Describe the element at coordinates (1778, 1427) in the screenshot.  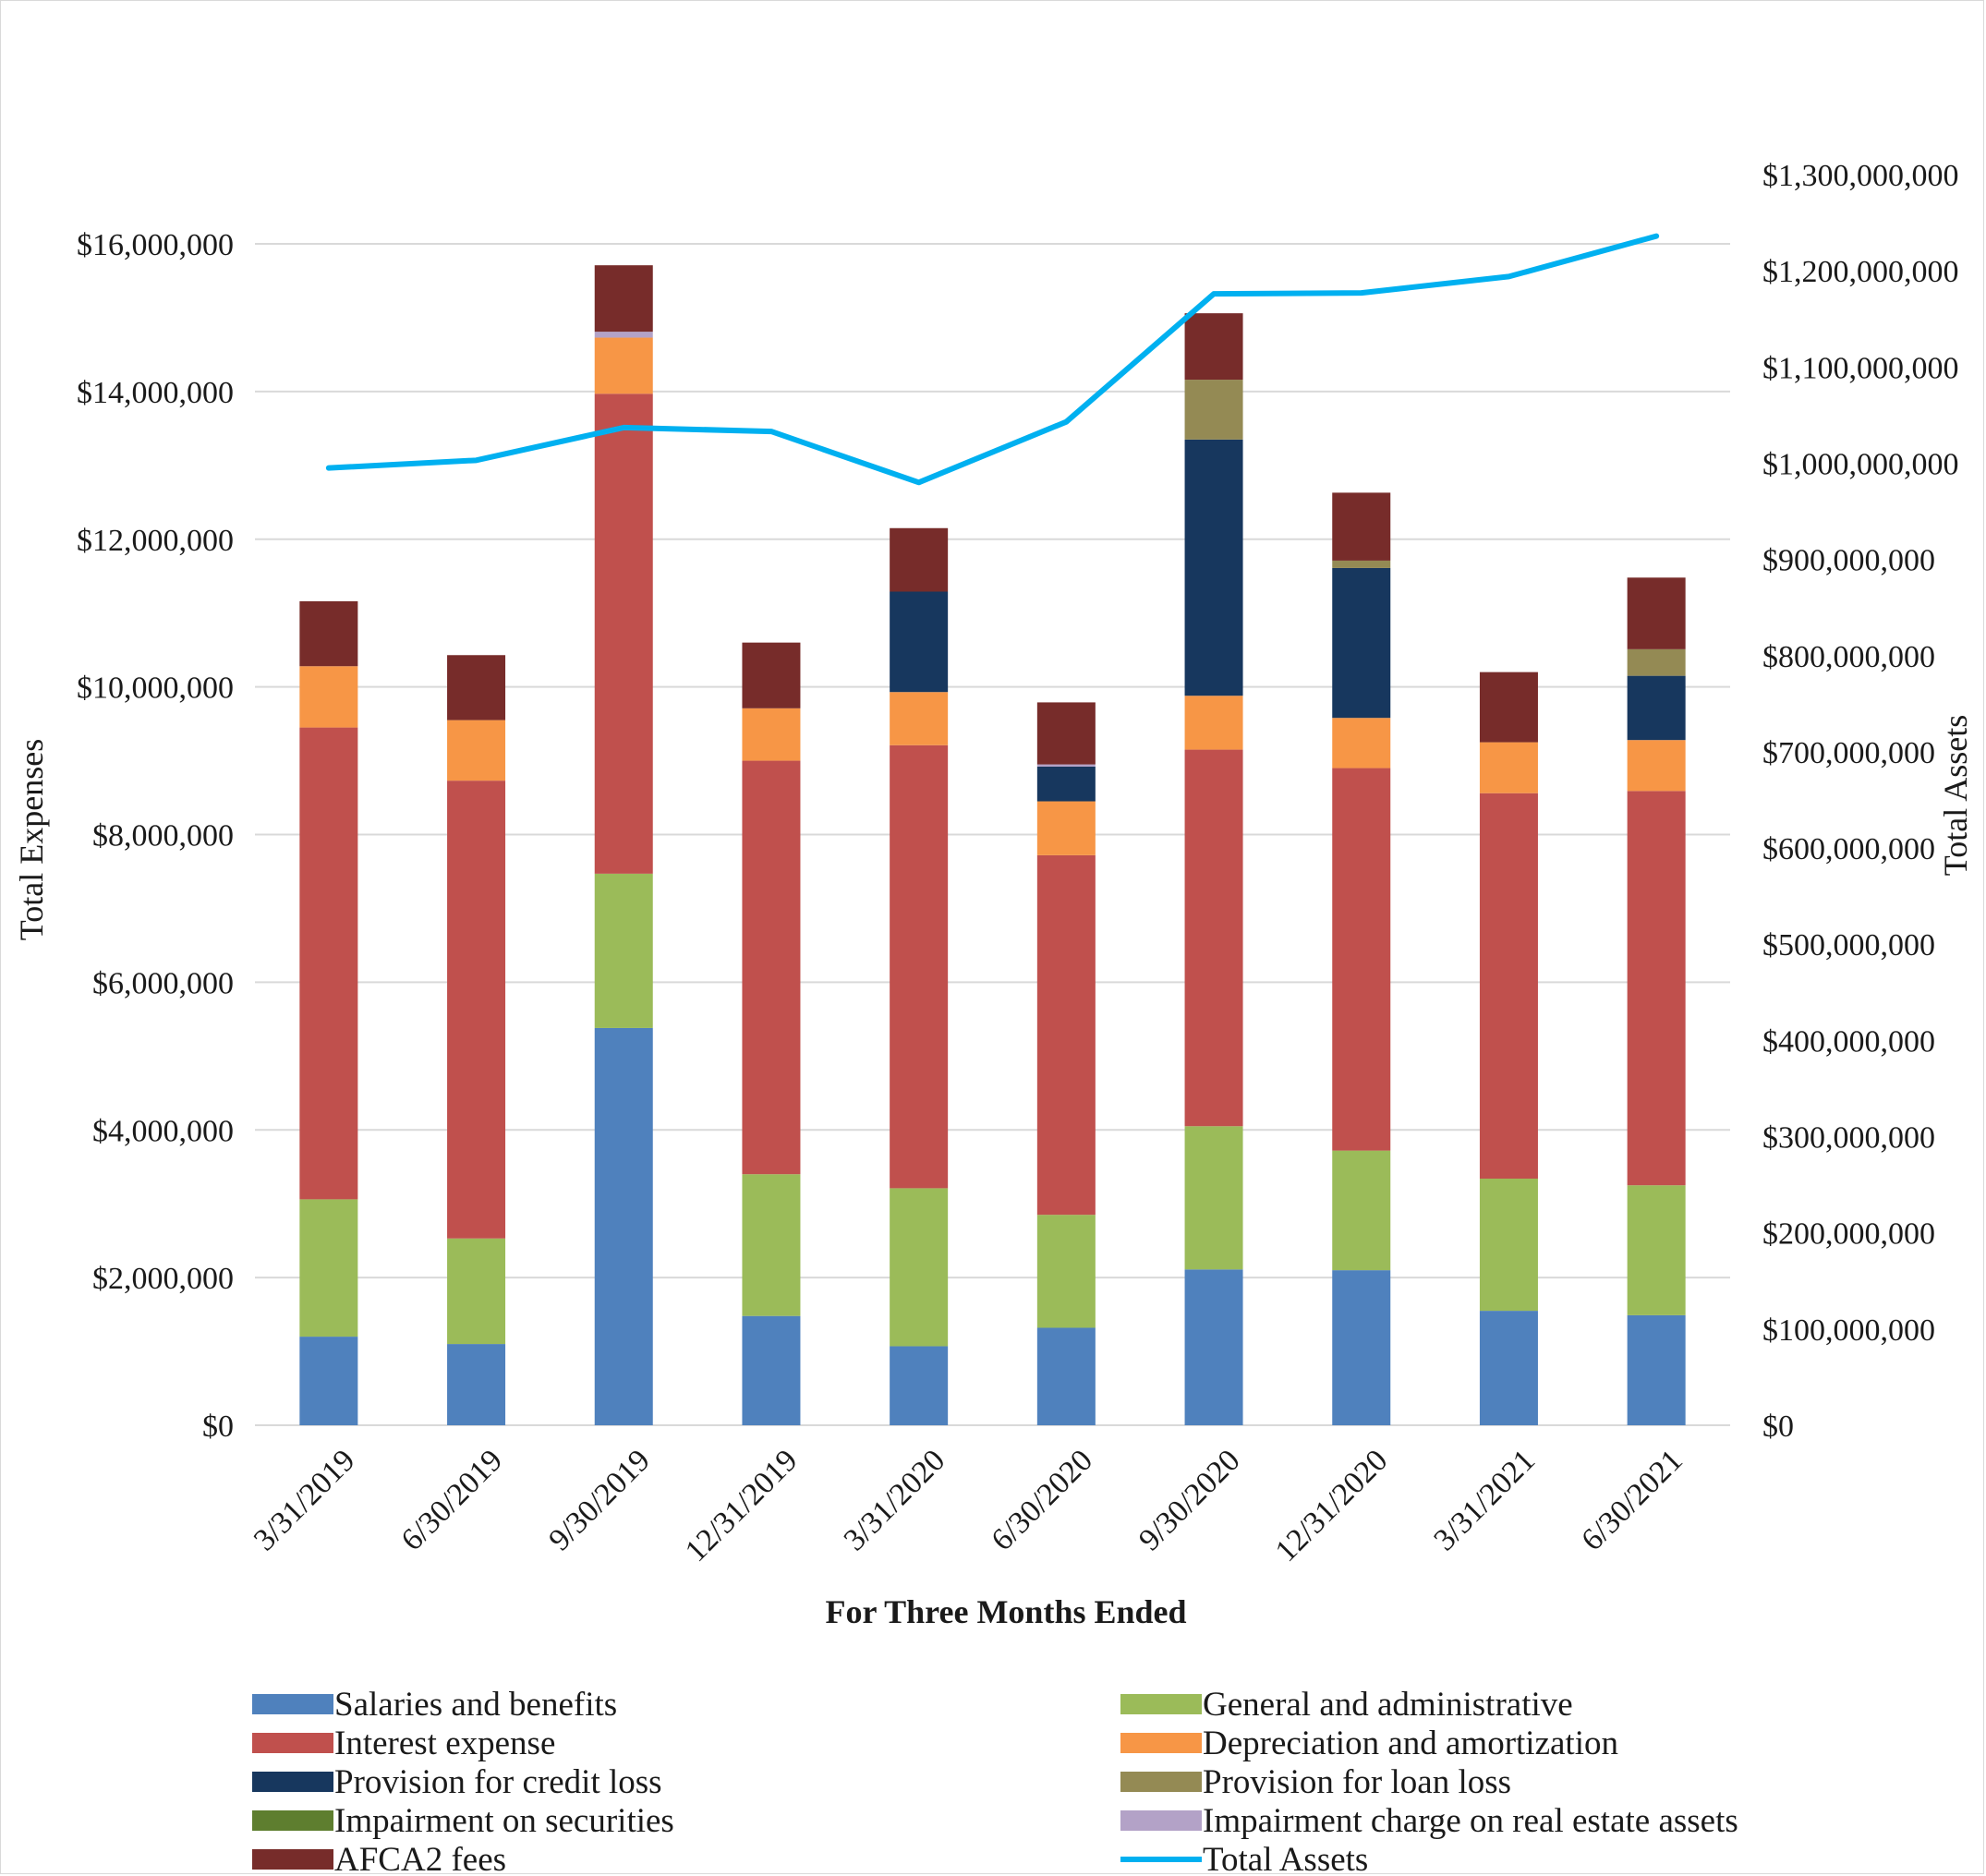
I see `y2-tick-label: $0` at that location.